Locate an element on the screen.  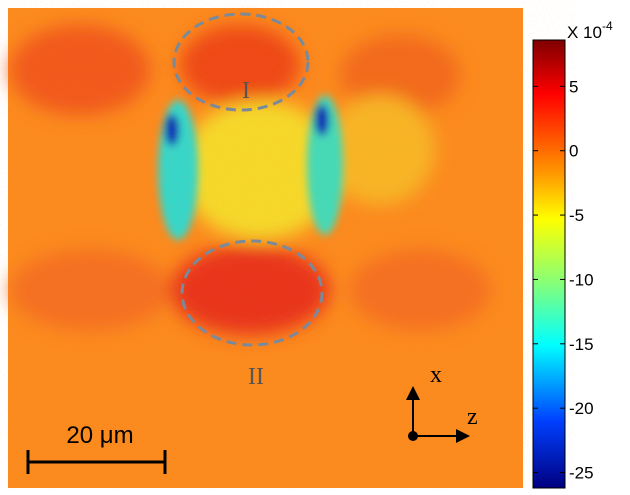
tick-label: -15 is located at coordinates (581, 344).